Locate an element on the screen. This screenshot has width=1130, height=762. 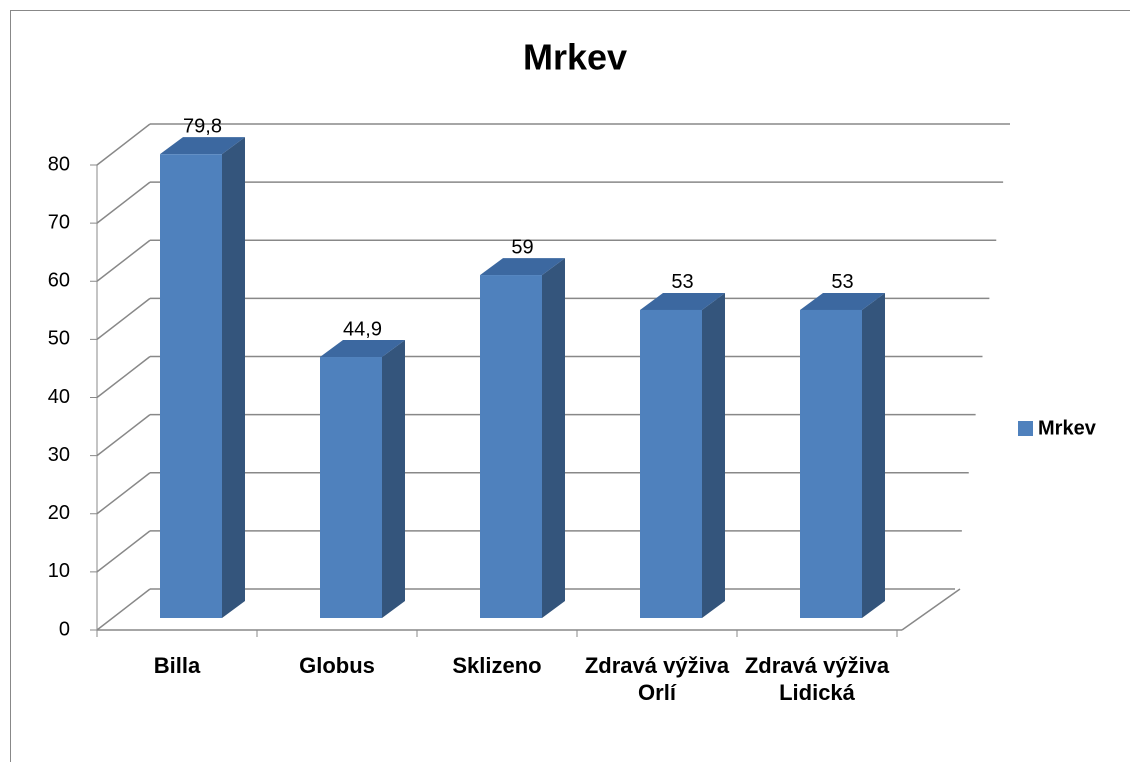
x-tick-label: Billa is located at coordinates (177, 665).